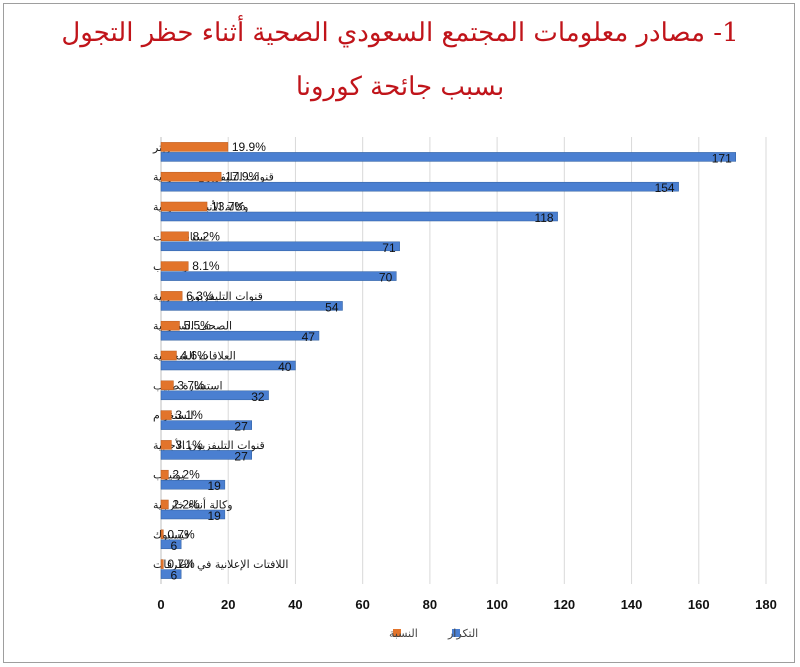 This screenshot has width=800, height=667. Describe the element at coordinates (462, 633) in the screenshot. I see `legend-label-count: التكرار` at that location.